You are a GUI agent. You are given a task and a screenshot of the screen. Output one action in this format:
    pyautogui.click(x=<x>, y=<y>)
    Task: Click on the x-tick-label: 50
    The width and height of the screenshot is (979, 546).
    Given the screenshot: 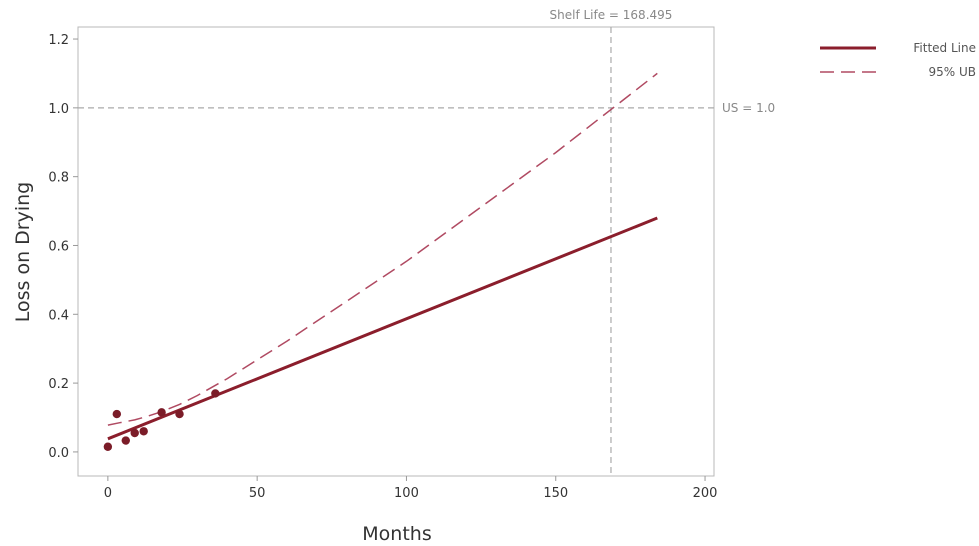 What is the action you would take?
    pyautogui.click(x=257, y=493)
    